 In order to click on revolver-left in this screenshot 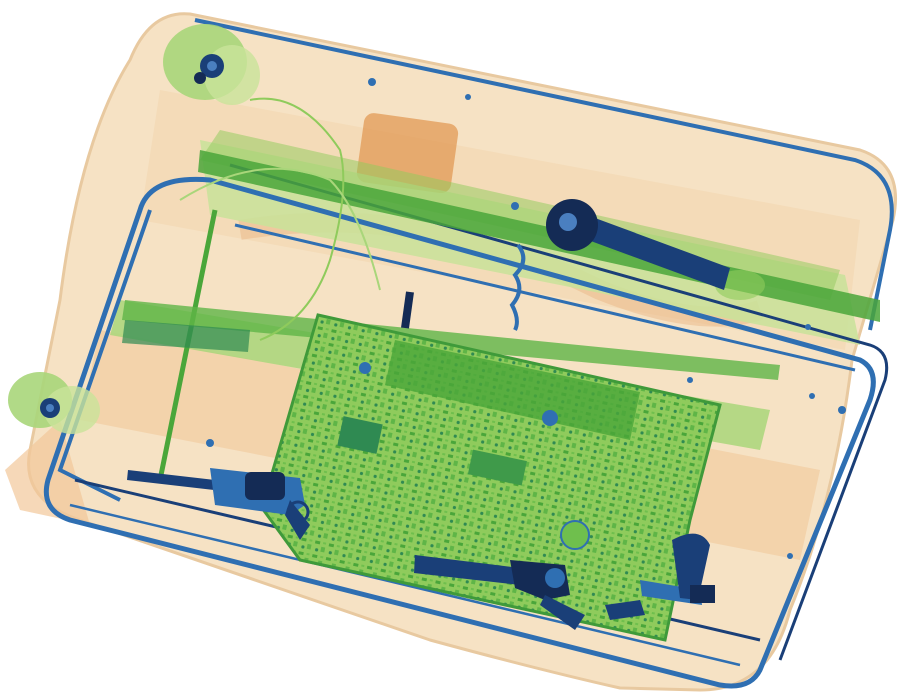, I will do `click(218, 504)`.